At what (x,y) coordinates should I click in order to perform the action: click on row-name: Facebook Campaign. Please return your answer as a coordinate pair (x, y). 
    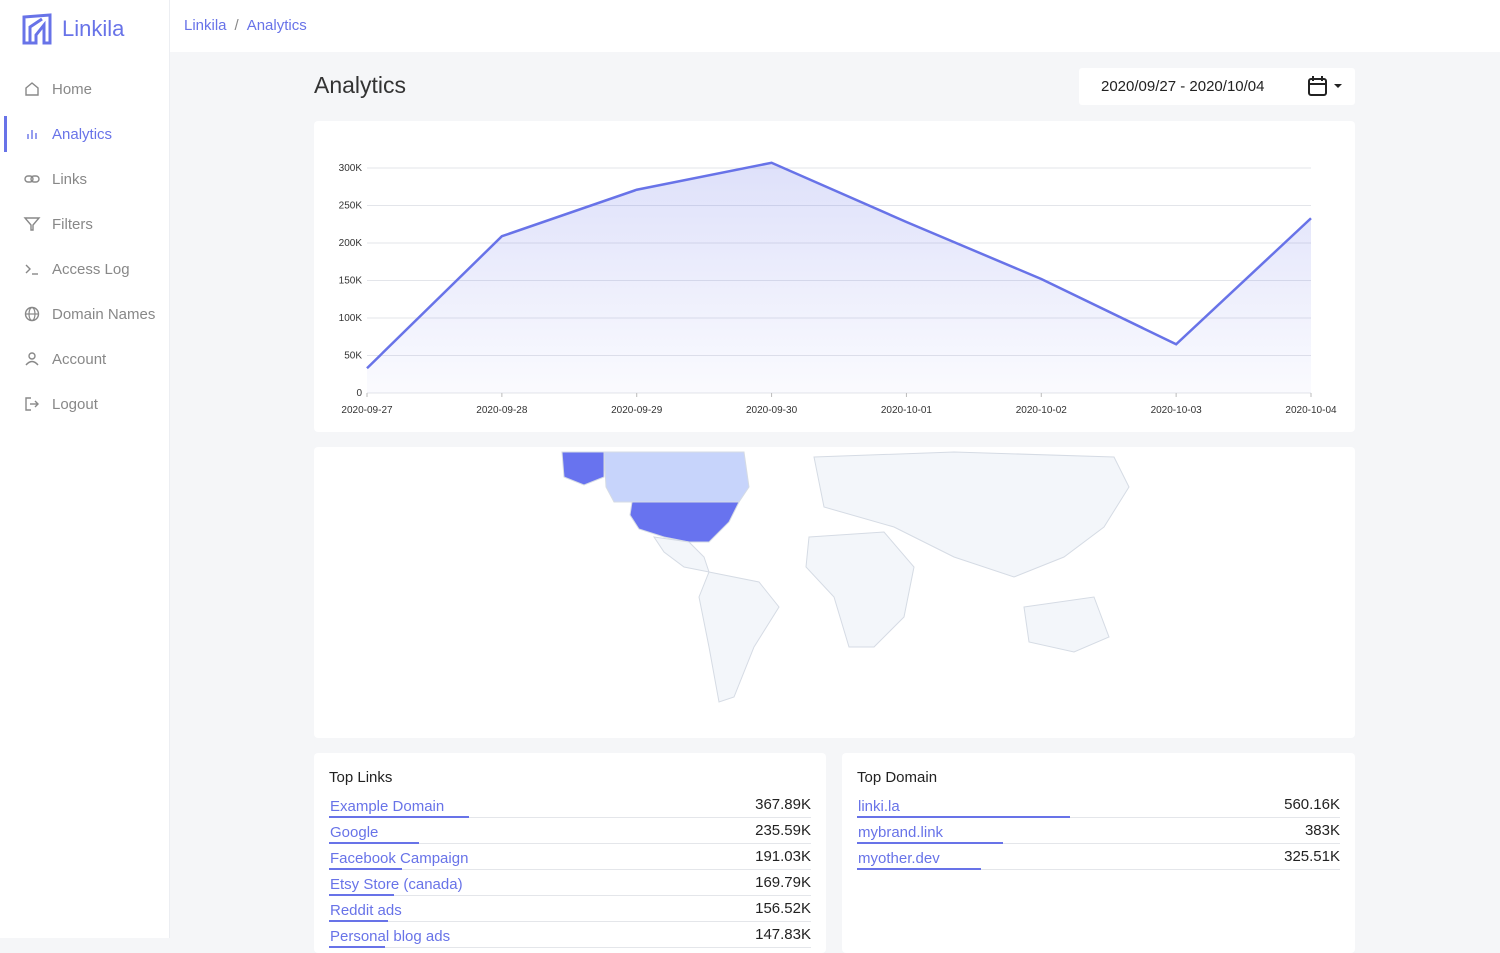
    Looking at the image, I should click on (399, 858).